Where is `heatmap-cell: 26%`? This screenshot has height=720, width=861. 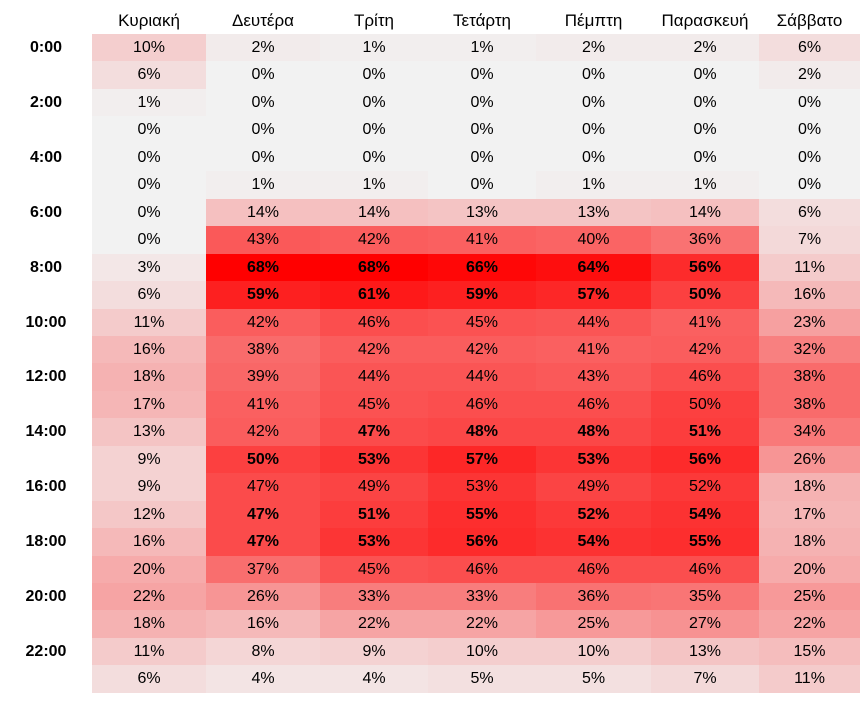 heatmap-cell: 26% is located at coordinates (809, 459).